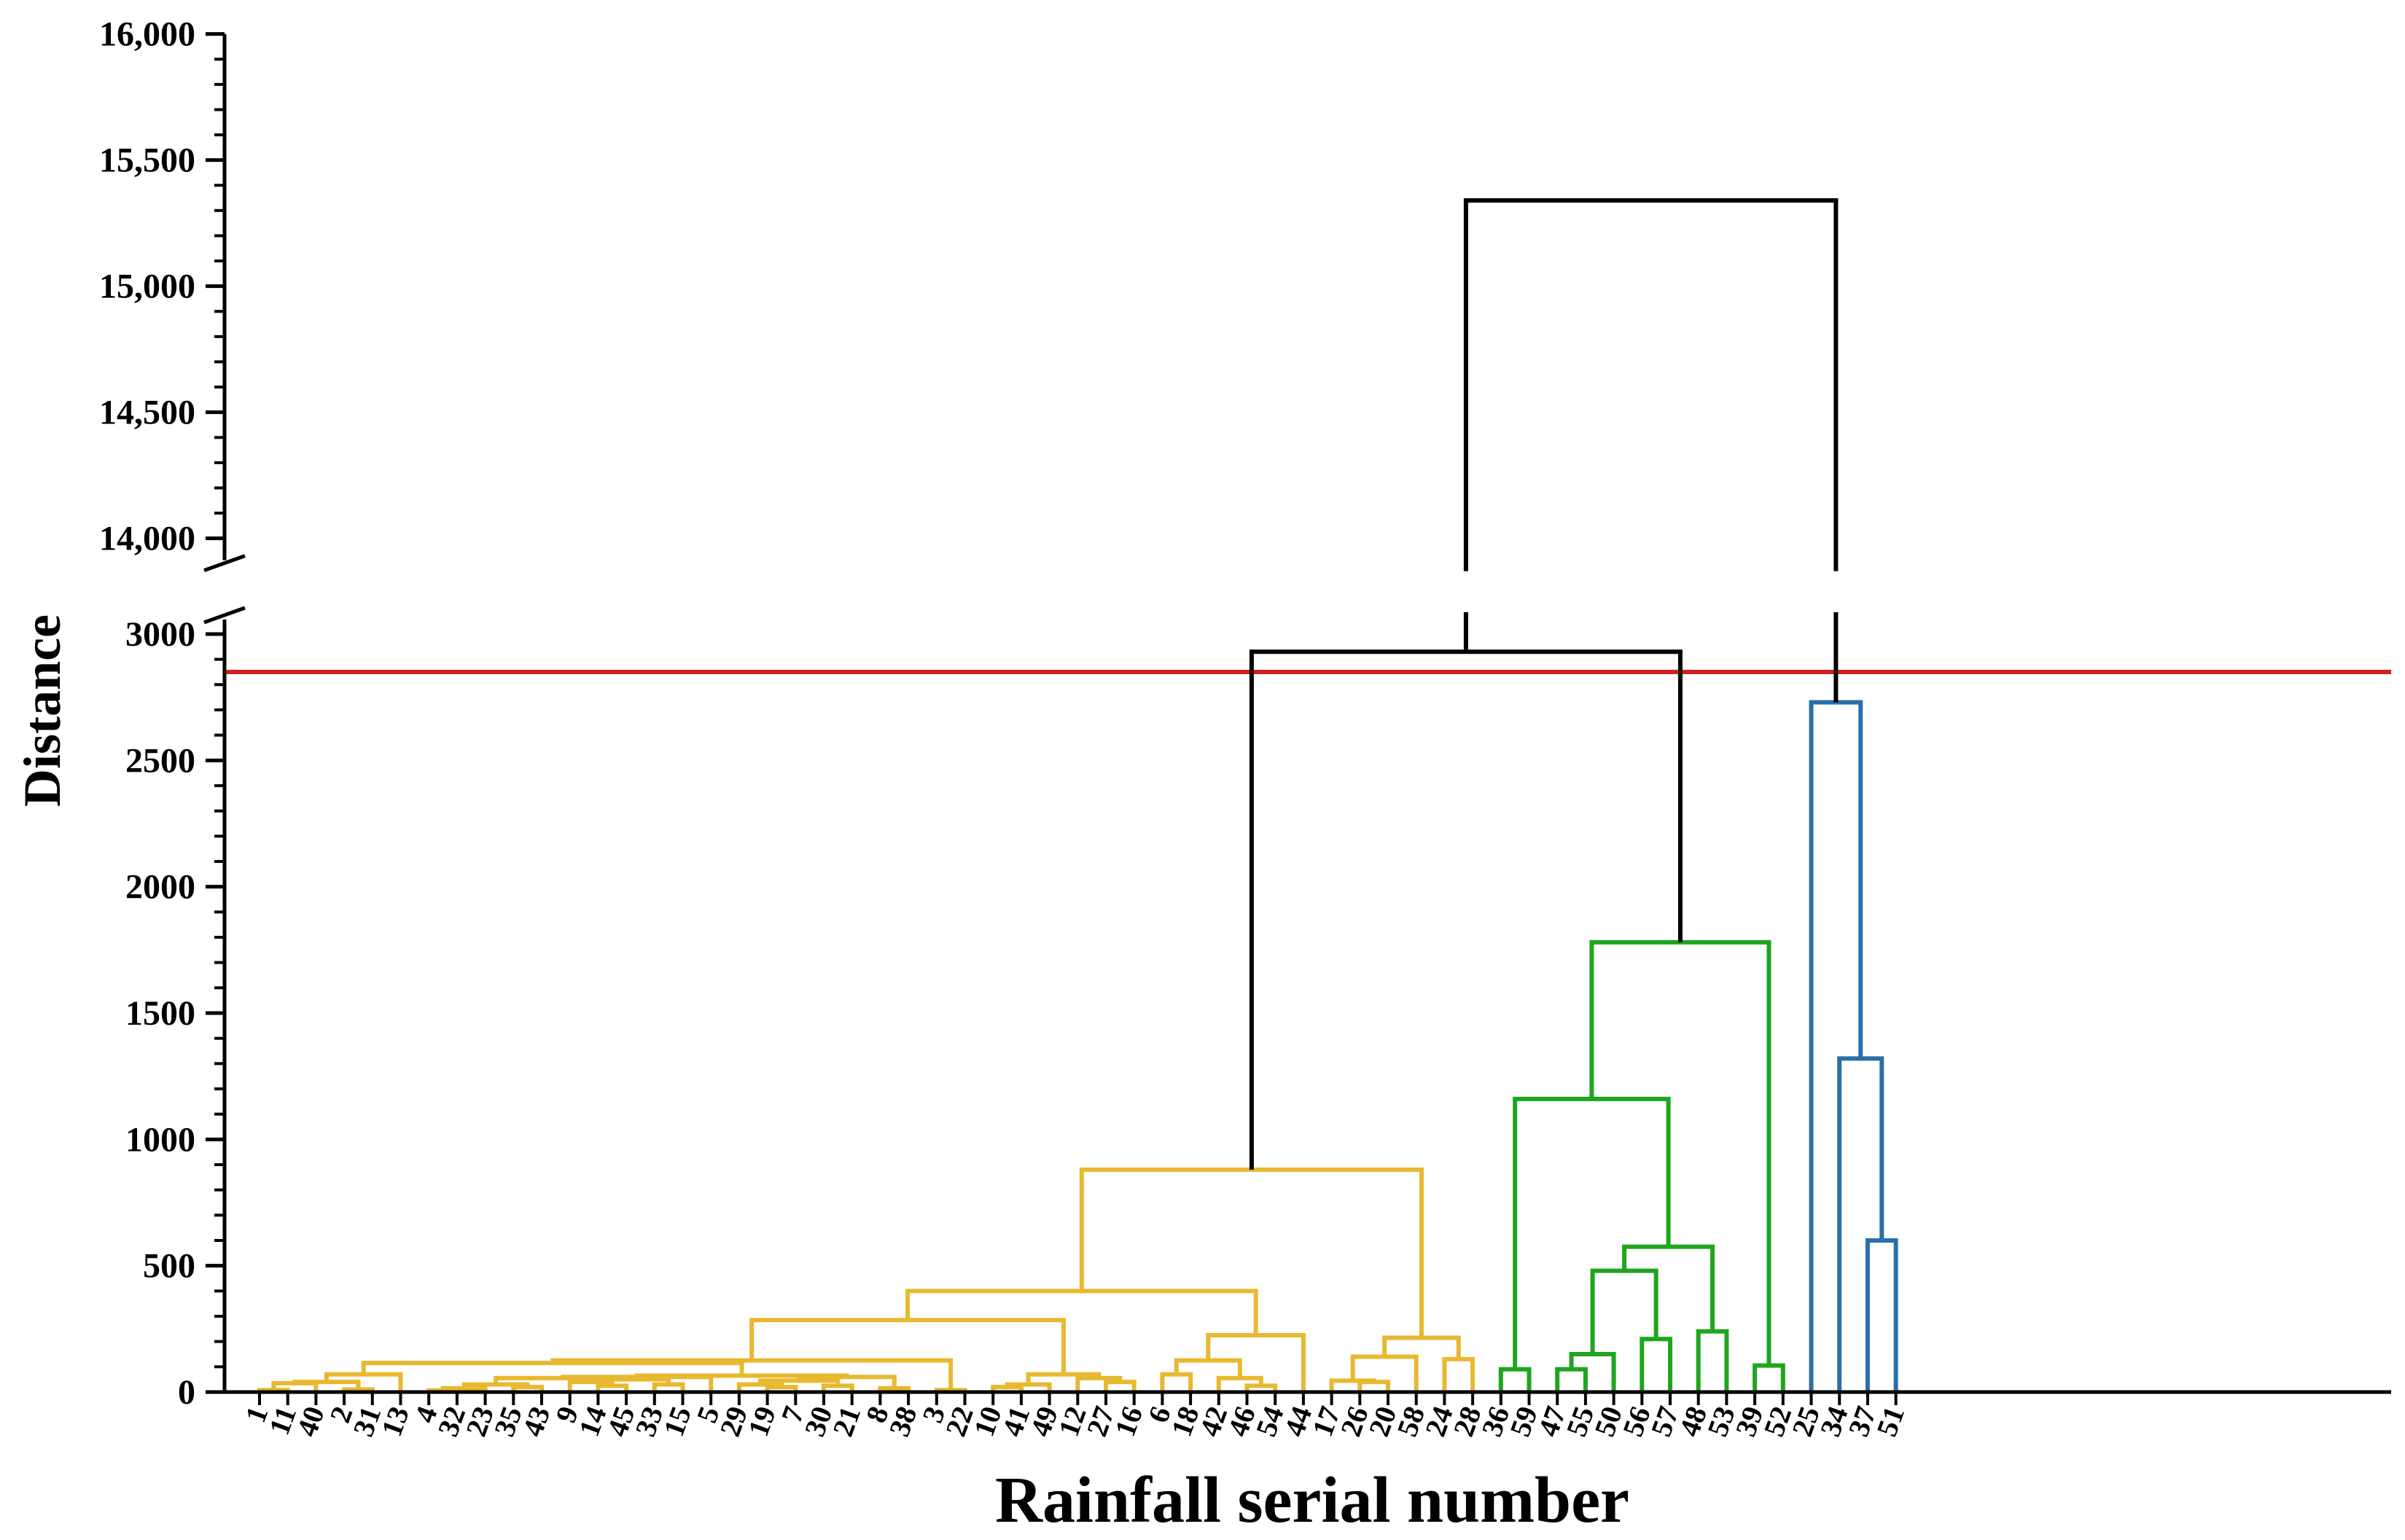 This screenshot has height=1540, width=2405. Describe the element at coordinates (846, 1421) in the screenshot. I see `leaf-label-21: 21` at that location.